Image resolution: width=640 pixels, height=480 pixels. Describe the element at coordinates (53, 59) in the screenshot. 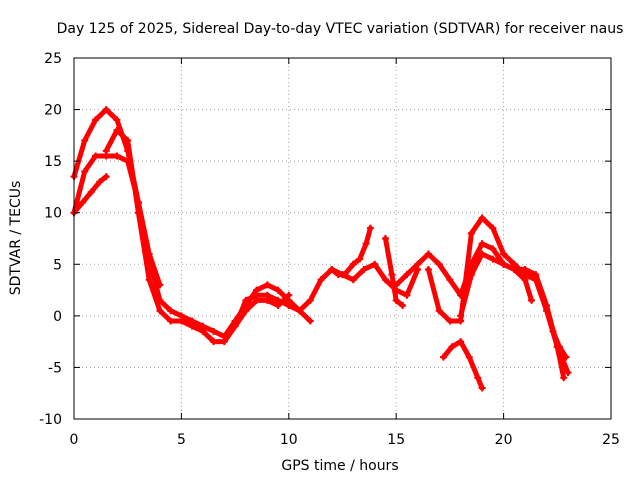

I see `y-tick-label: 25` at that location.